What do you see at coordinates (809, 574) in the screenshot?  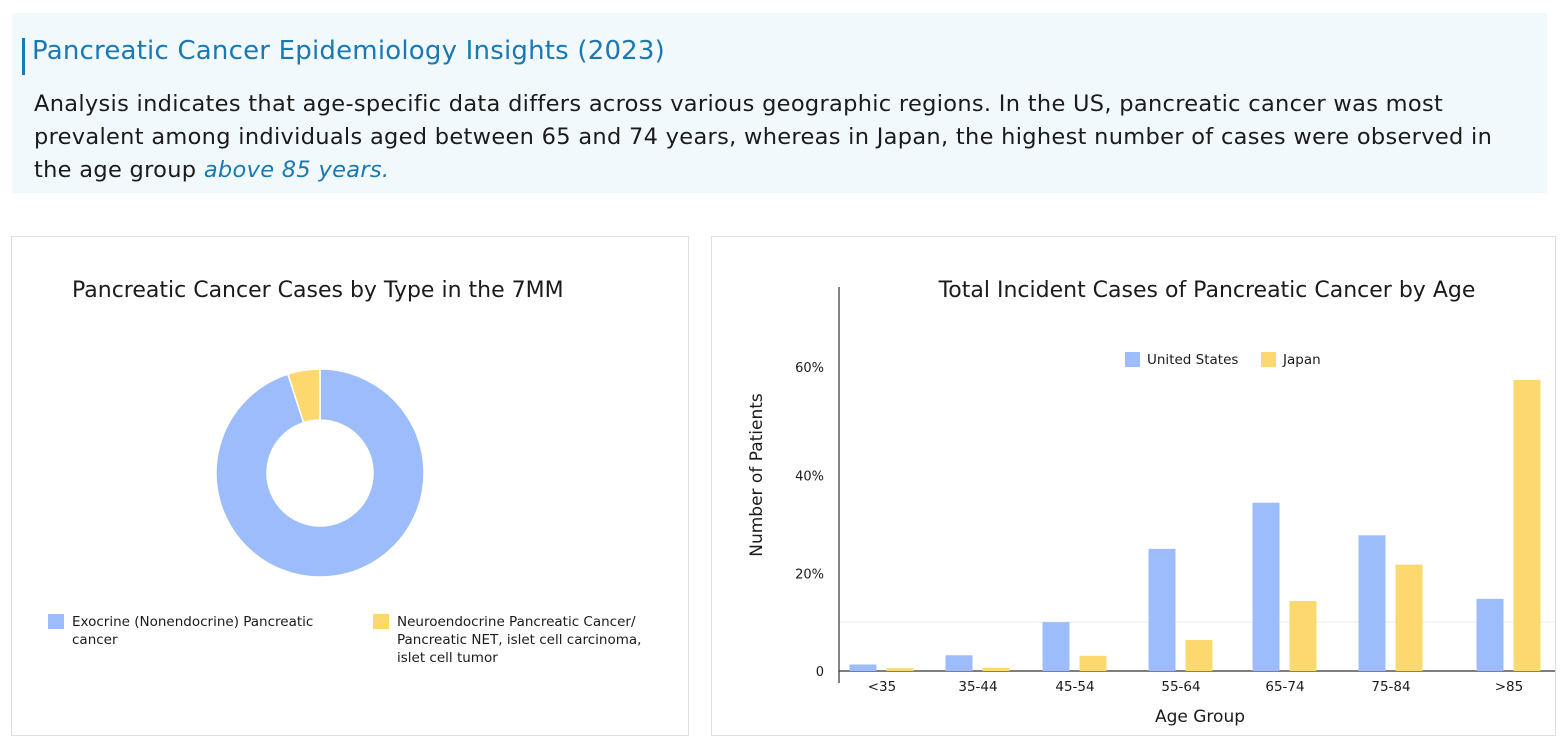 I see `y-tick-label: 20%` at bounding box center [809, 574].